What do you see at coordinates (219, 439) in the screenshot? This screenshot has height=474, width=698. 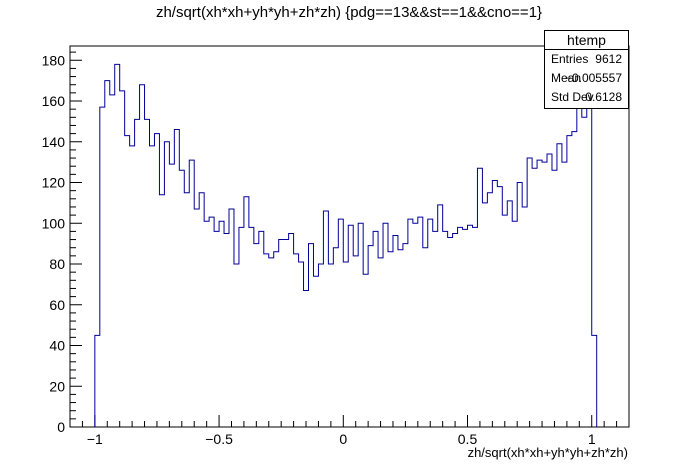 I see `x-tick-label: −0.5` at bounding box center [219, 439].